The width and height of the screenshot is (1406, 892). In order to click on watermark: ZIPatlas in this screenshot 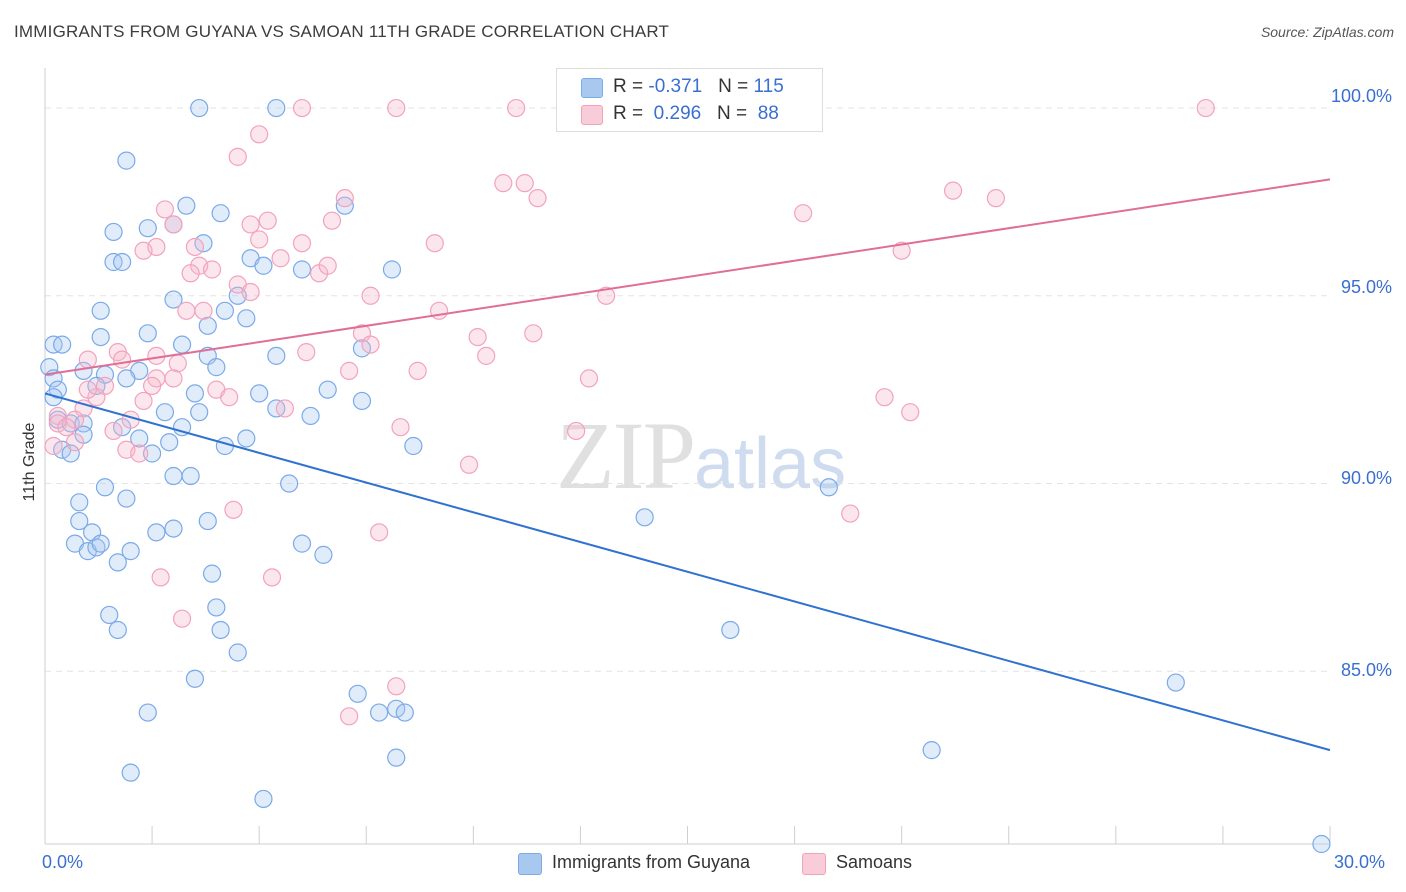, I will do `click(701, 455)`.